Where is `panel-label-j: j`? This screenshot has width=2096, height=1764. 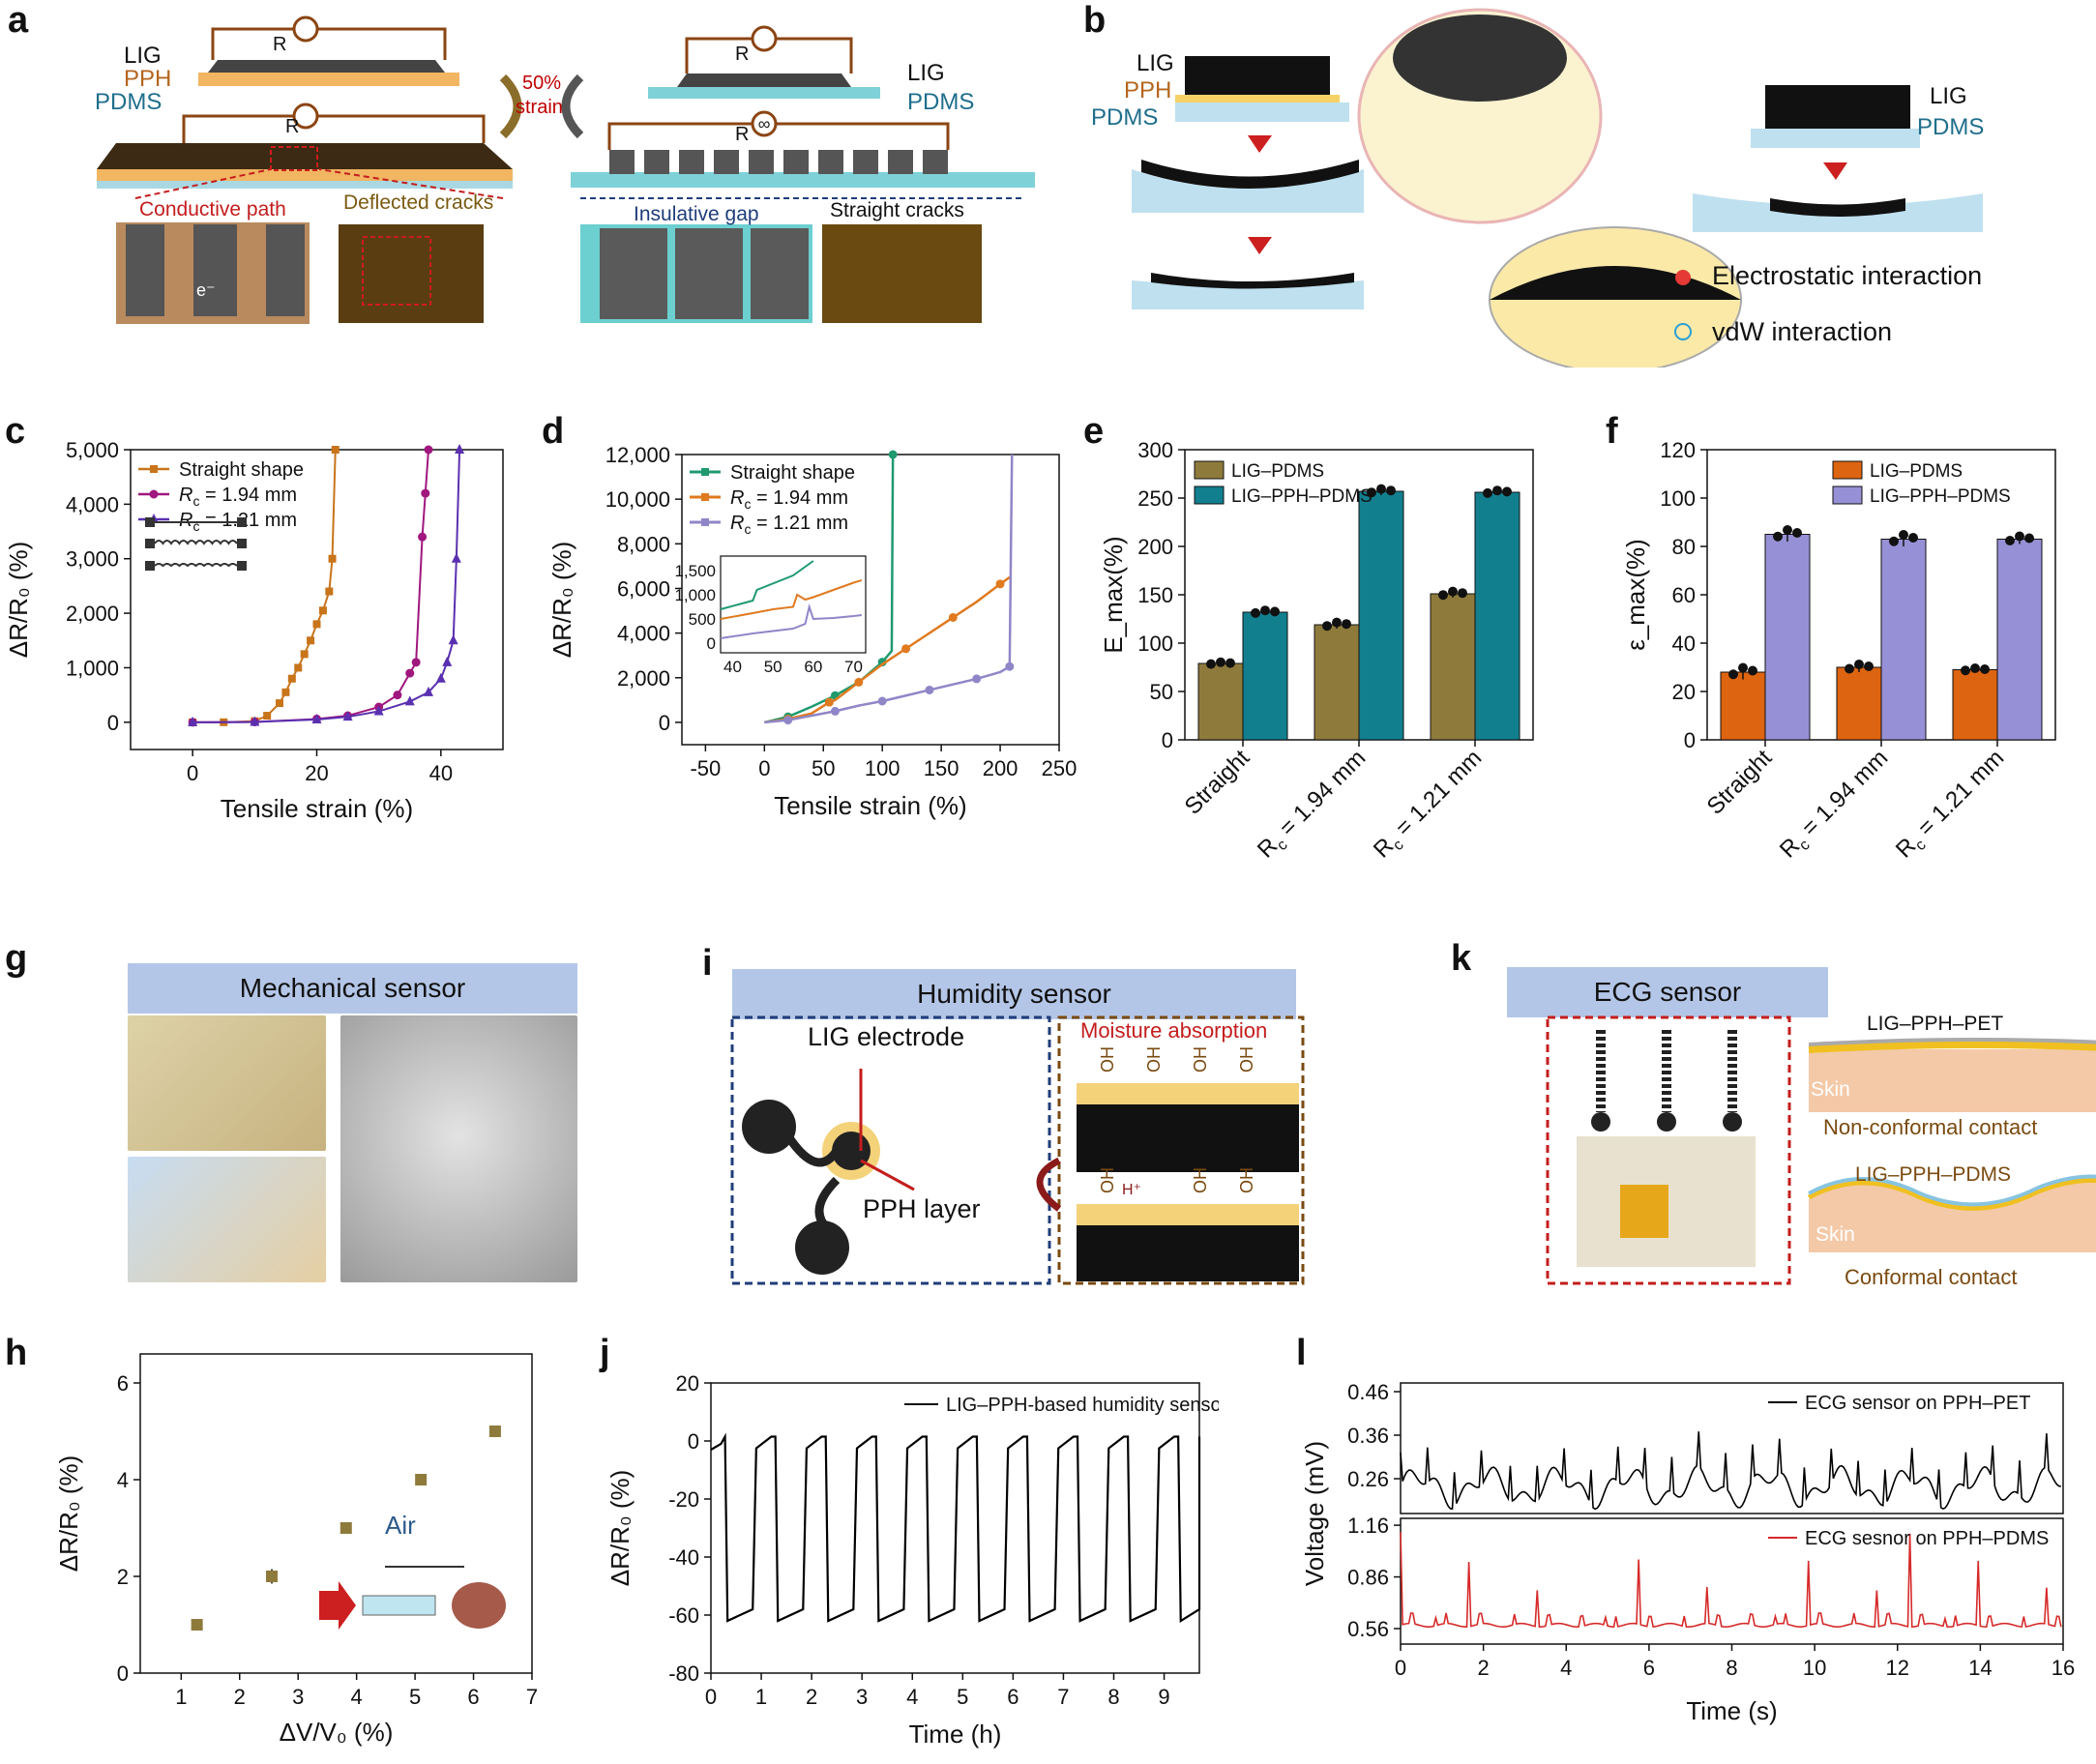
panel-label-j: j is located at coordinates (605, 1353).